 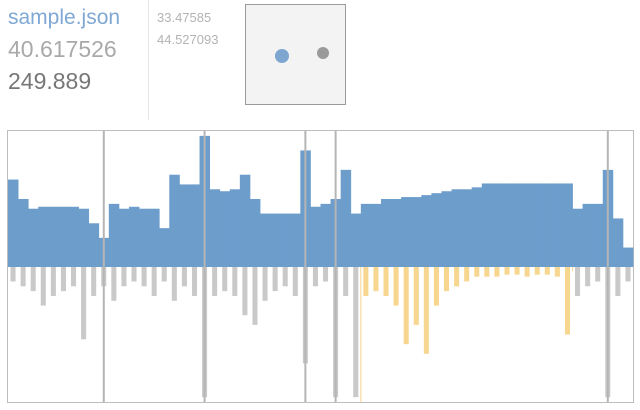 What do you see at coordinates (62, 49) in the screenshot?
I see `primary-value: 40.617526` at bounding box center [62, 49].